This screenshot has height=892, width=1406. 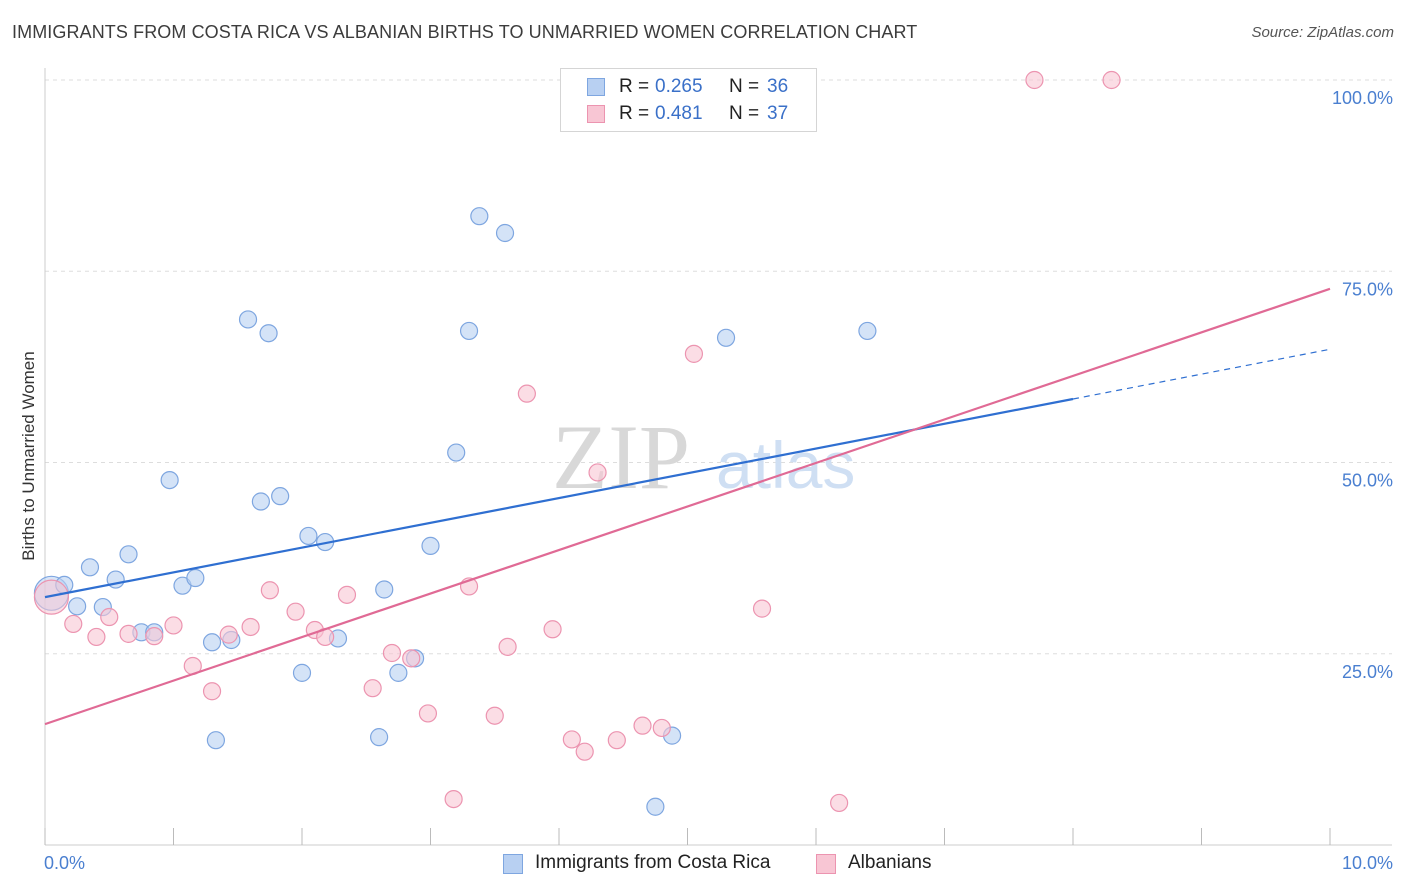 I want to click on y-tick-label: 100.0%, so click(x=1362, y=98).